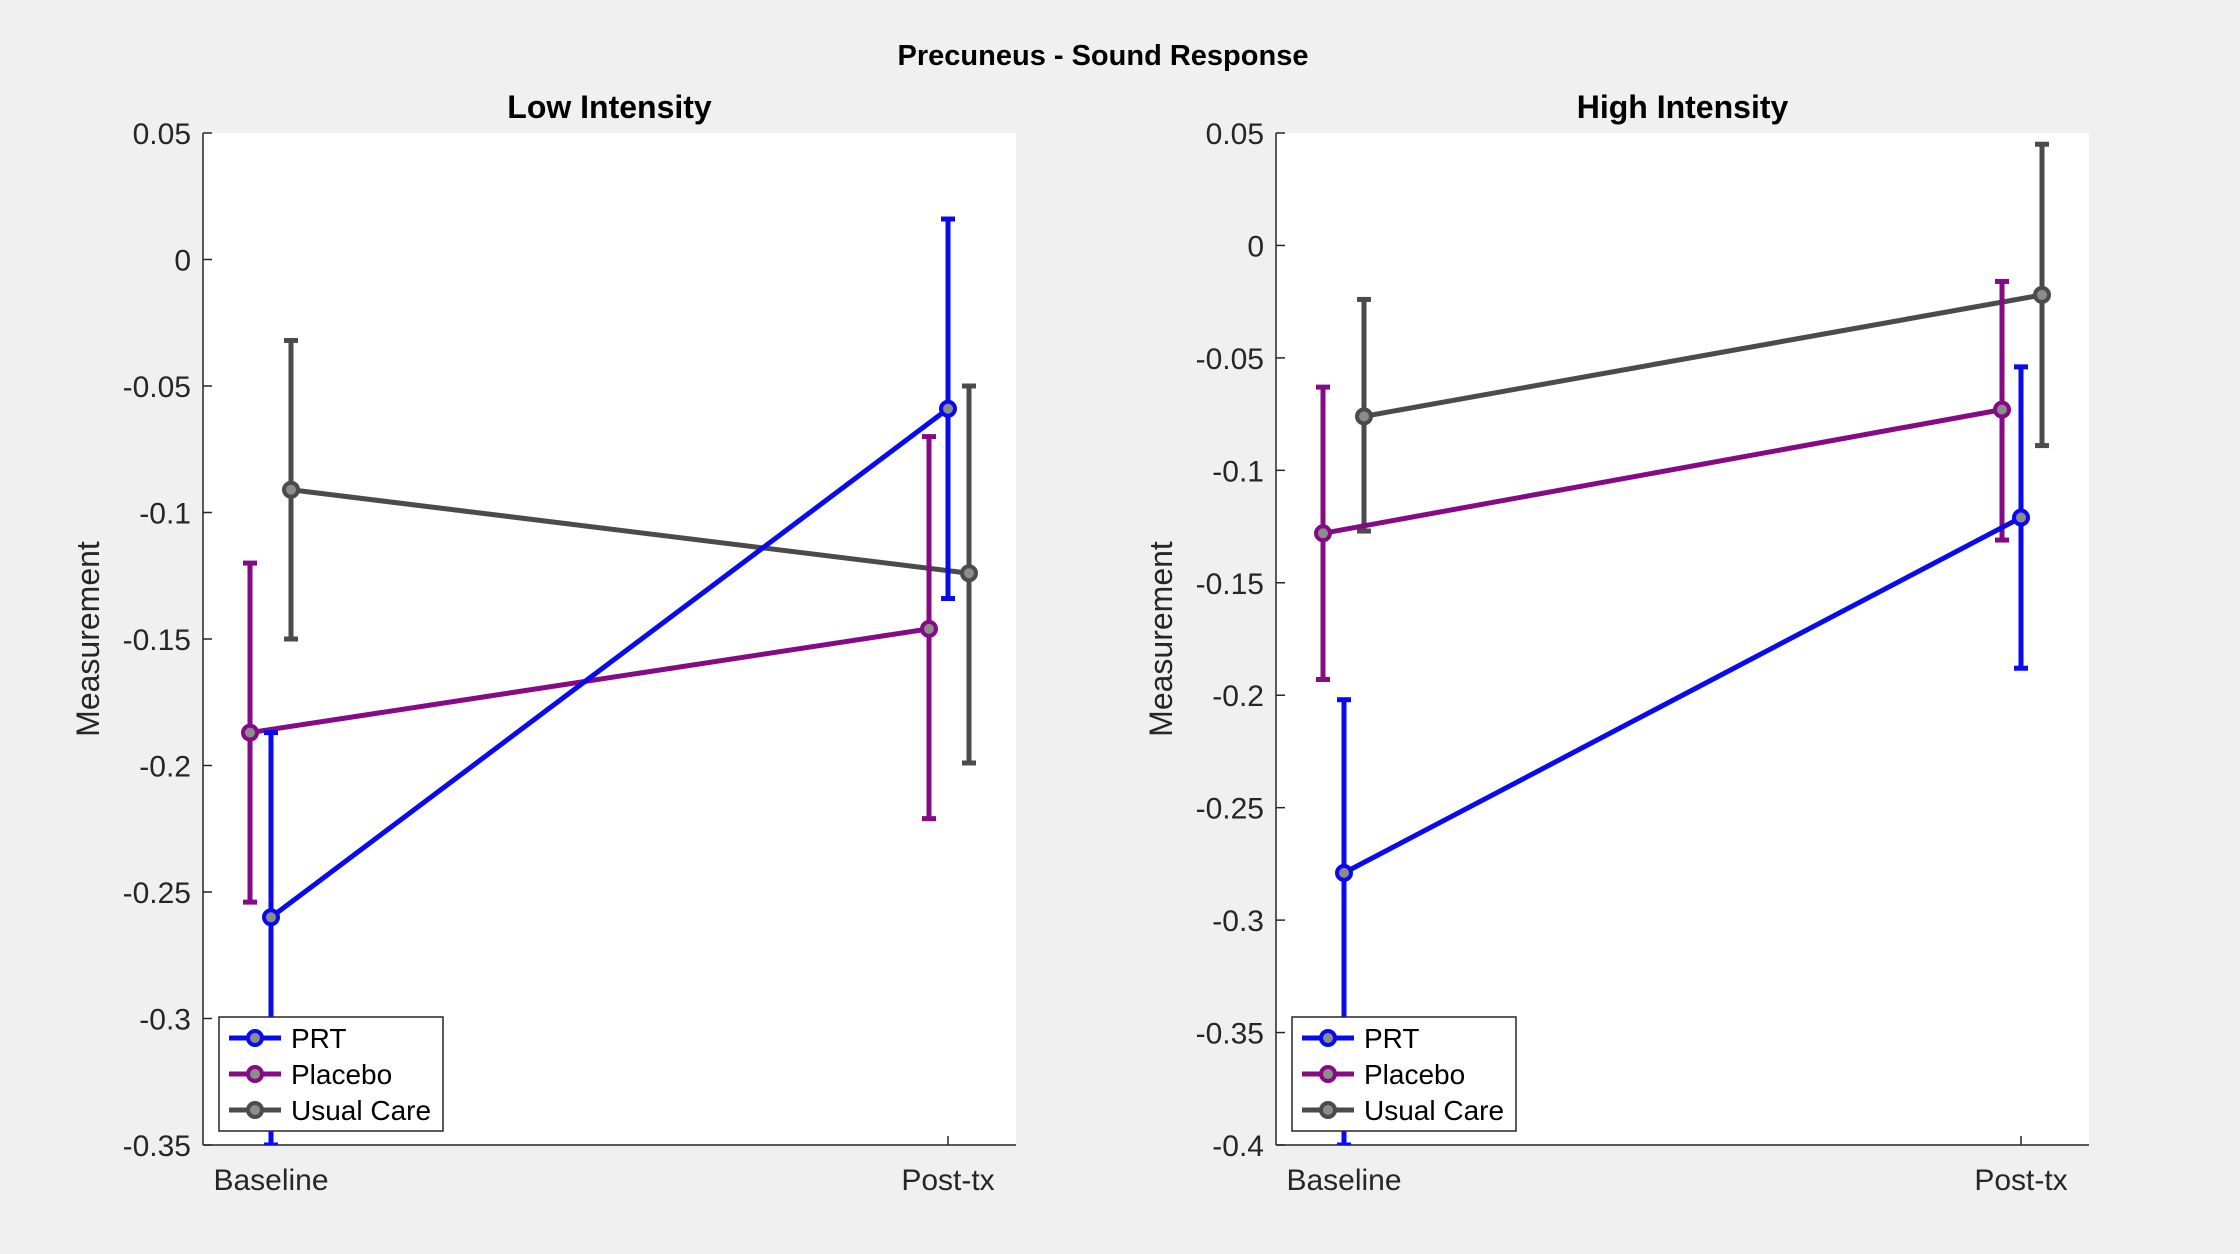 This screenshot has width=2240, height=1254. Describe the element at coordinates (609, 107) in the screenshot. I see `axes-title: Low Intensity` at that location.